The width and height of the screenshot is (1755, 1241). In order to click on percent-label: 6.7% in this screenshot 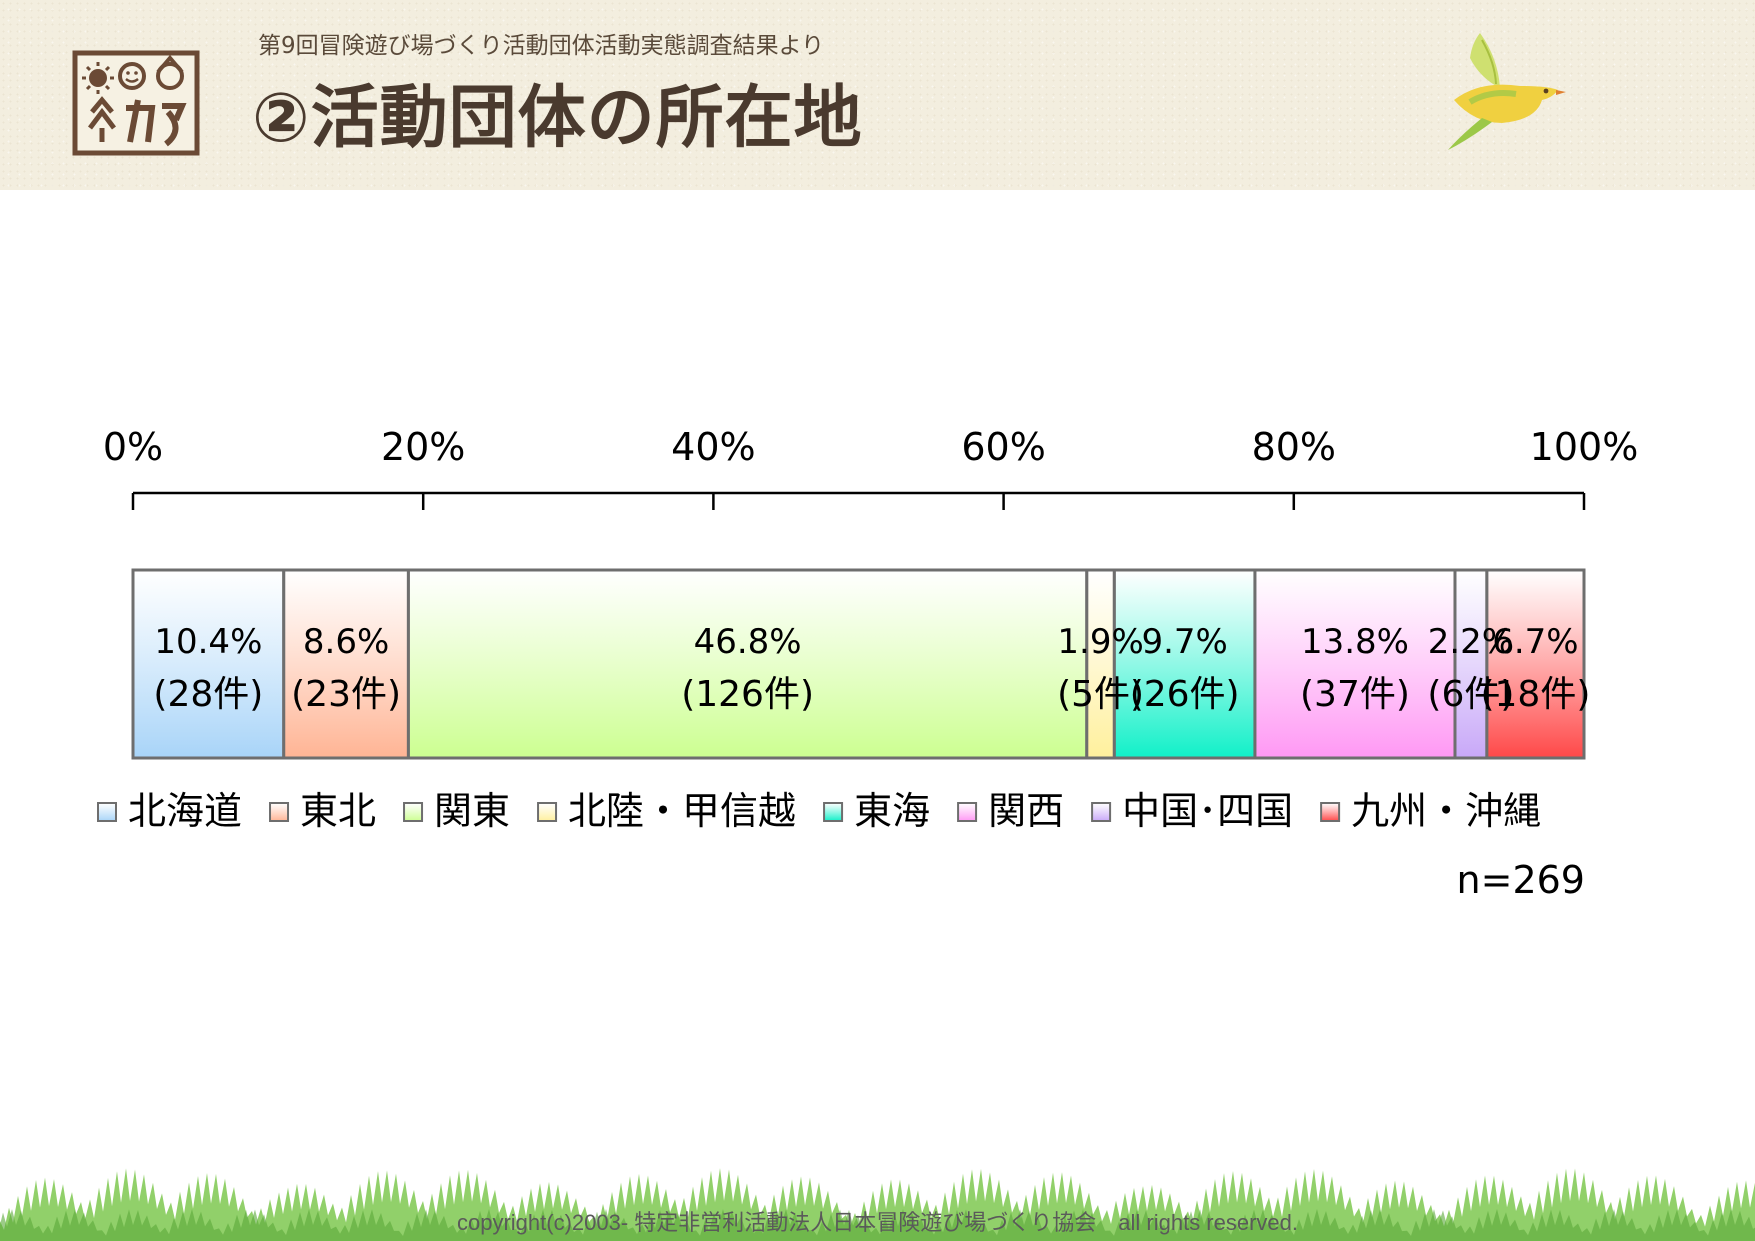, I will do `click(1535, 642)`.